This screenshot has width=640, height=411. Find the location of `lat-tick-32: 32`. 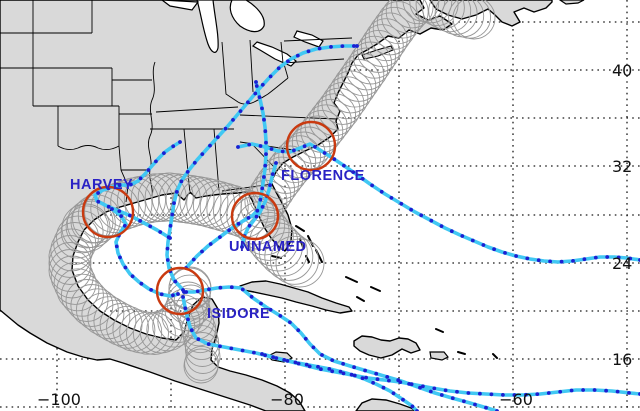

lat-tick-32: 32 is located at coordinates (622, 166).